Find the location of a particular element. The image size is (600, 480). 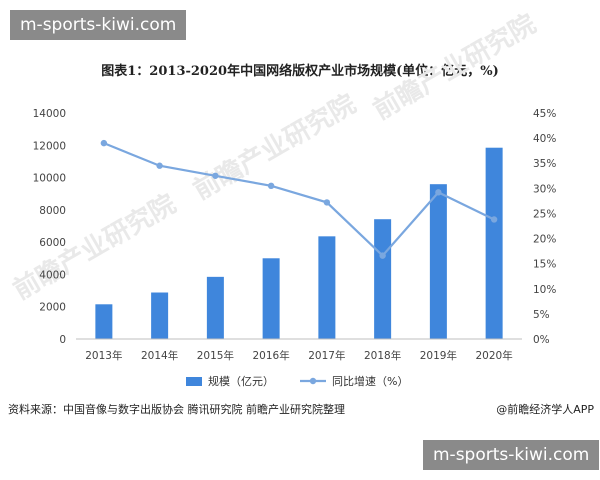

y-right-tick-5: 25% is located at coordinates (544, 214).